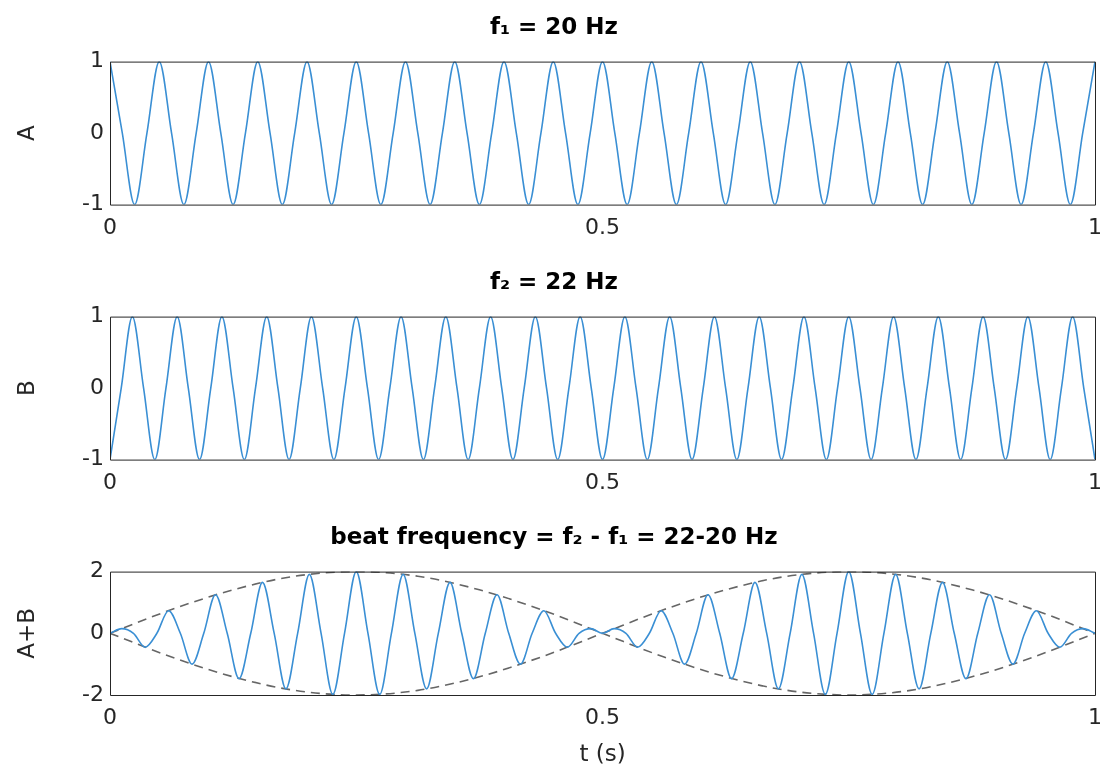  Describe the element at coordinates (25, 132) in the screenshot. I see `y-axis-title: A` at that location.